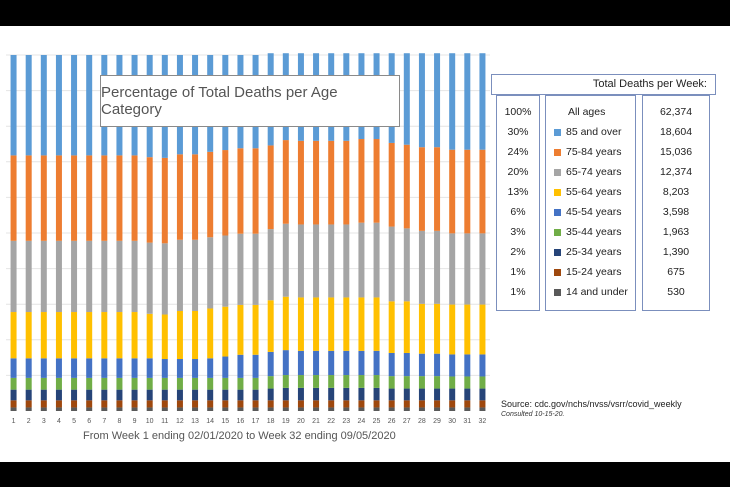 The width and height of the screenshot is (730, 487). I want to click on legend-header: Total Deaths per Week:, so click(603, 84).